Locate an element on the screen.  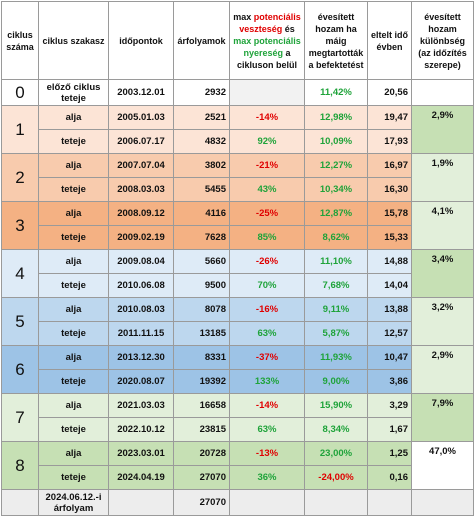
date: 2009.08.04 is located at coordinates (141, 261).